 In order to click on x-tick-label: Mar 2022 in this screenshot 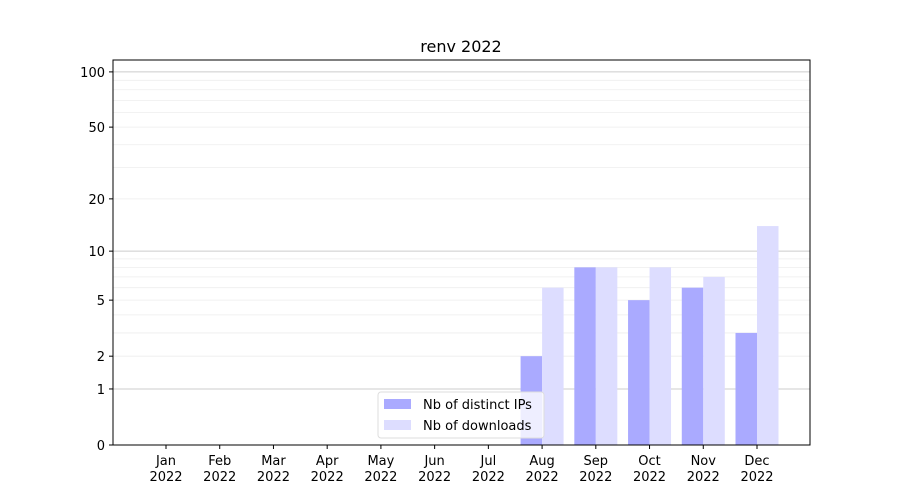, I will do `click(273, 469)`.